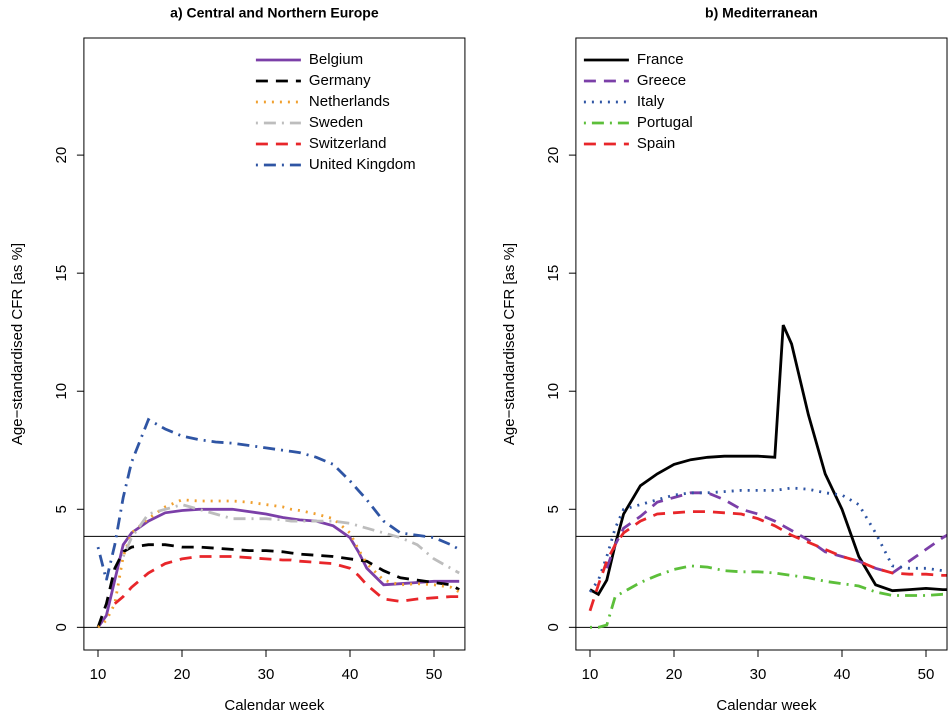  I want to click on panel-title: a) Central and Northern Europe, so click(274, 13).